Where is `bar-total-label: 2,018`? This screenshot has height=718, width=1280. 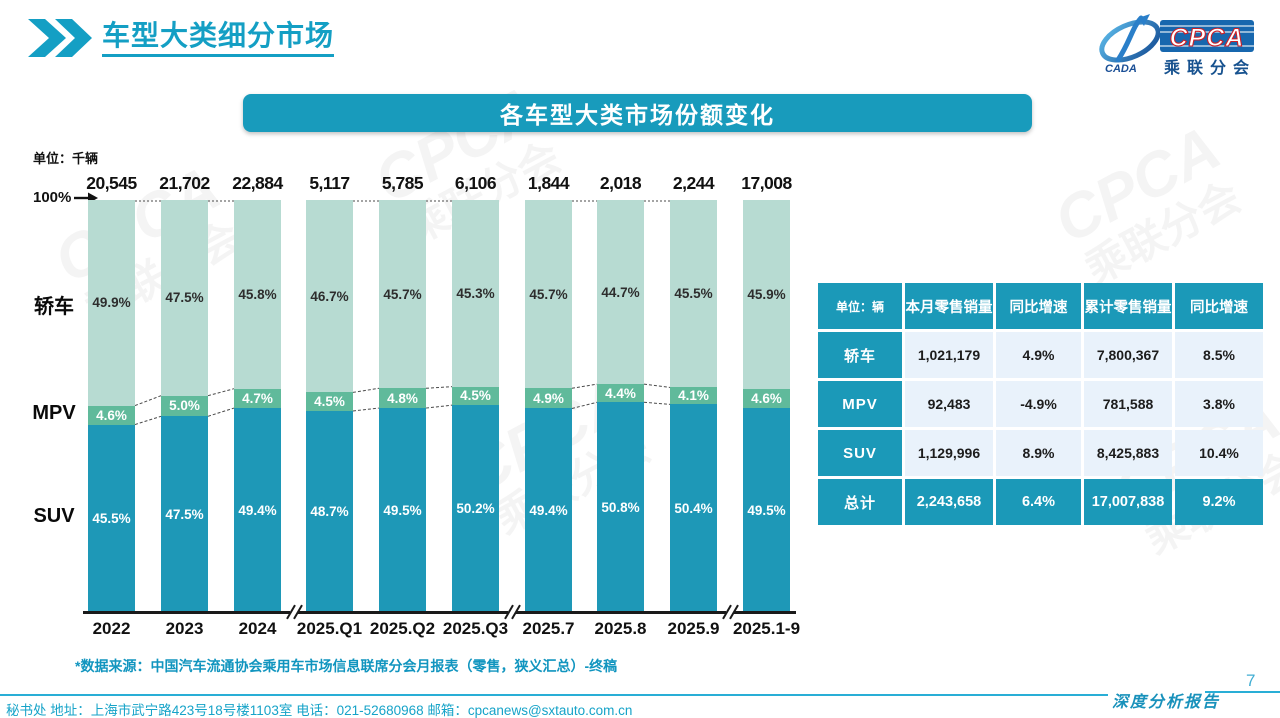 bar-total-label: 2,018 is located at coordinates (620, 183).